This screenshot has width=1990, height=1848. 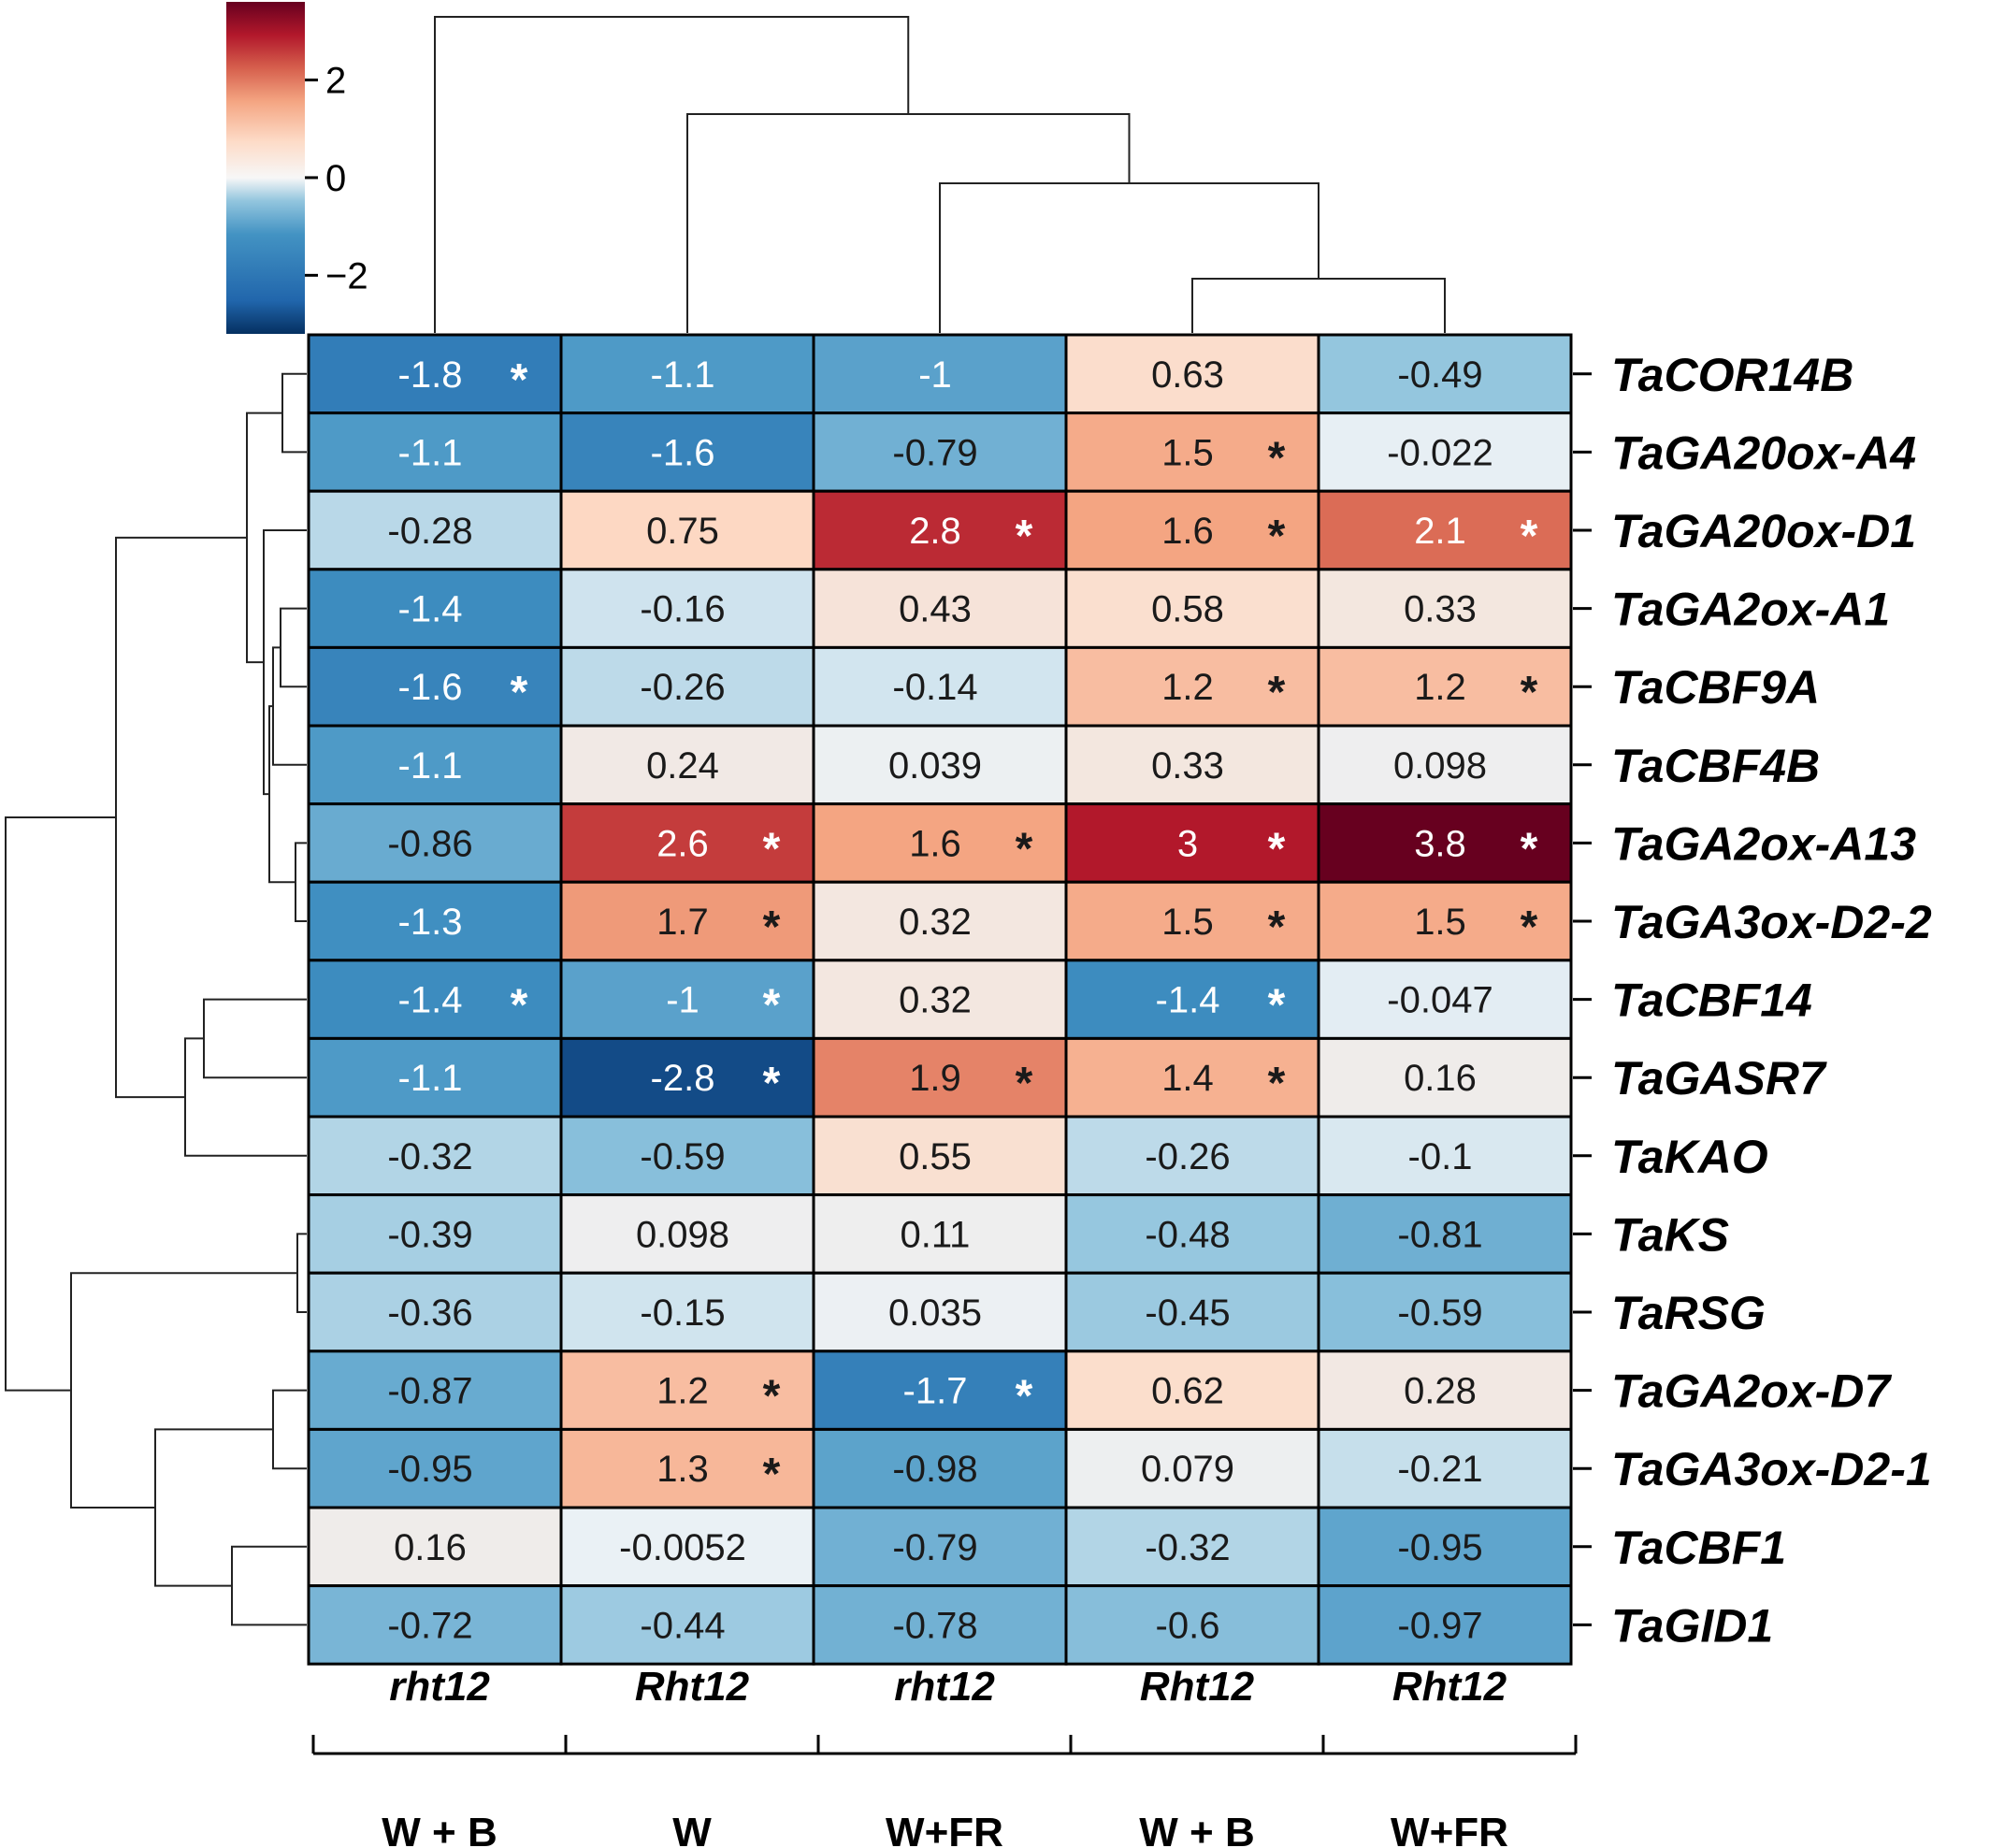 What do you see at coordinates (682, 610) in the screenshot?
I see `cell-value-label: -0.16` at bounding box center [682, 610].